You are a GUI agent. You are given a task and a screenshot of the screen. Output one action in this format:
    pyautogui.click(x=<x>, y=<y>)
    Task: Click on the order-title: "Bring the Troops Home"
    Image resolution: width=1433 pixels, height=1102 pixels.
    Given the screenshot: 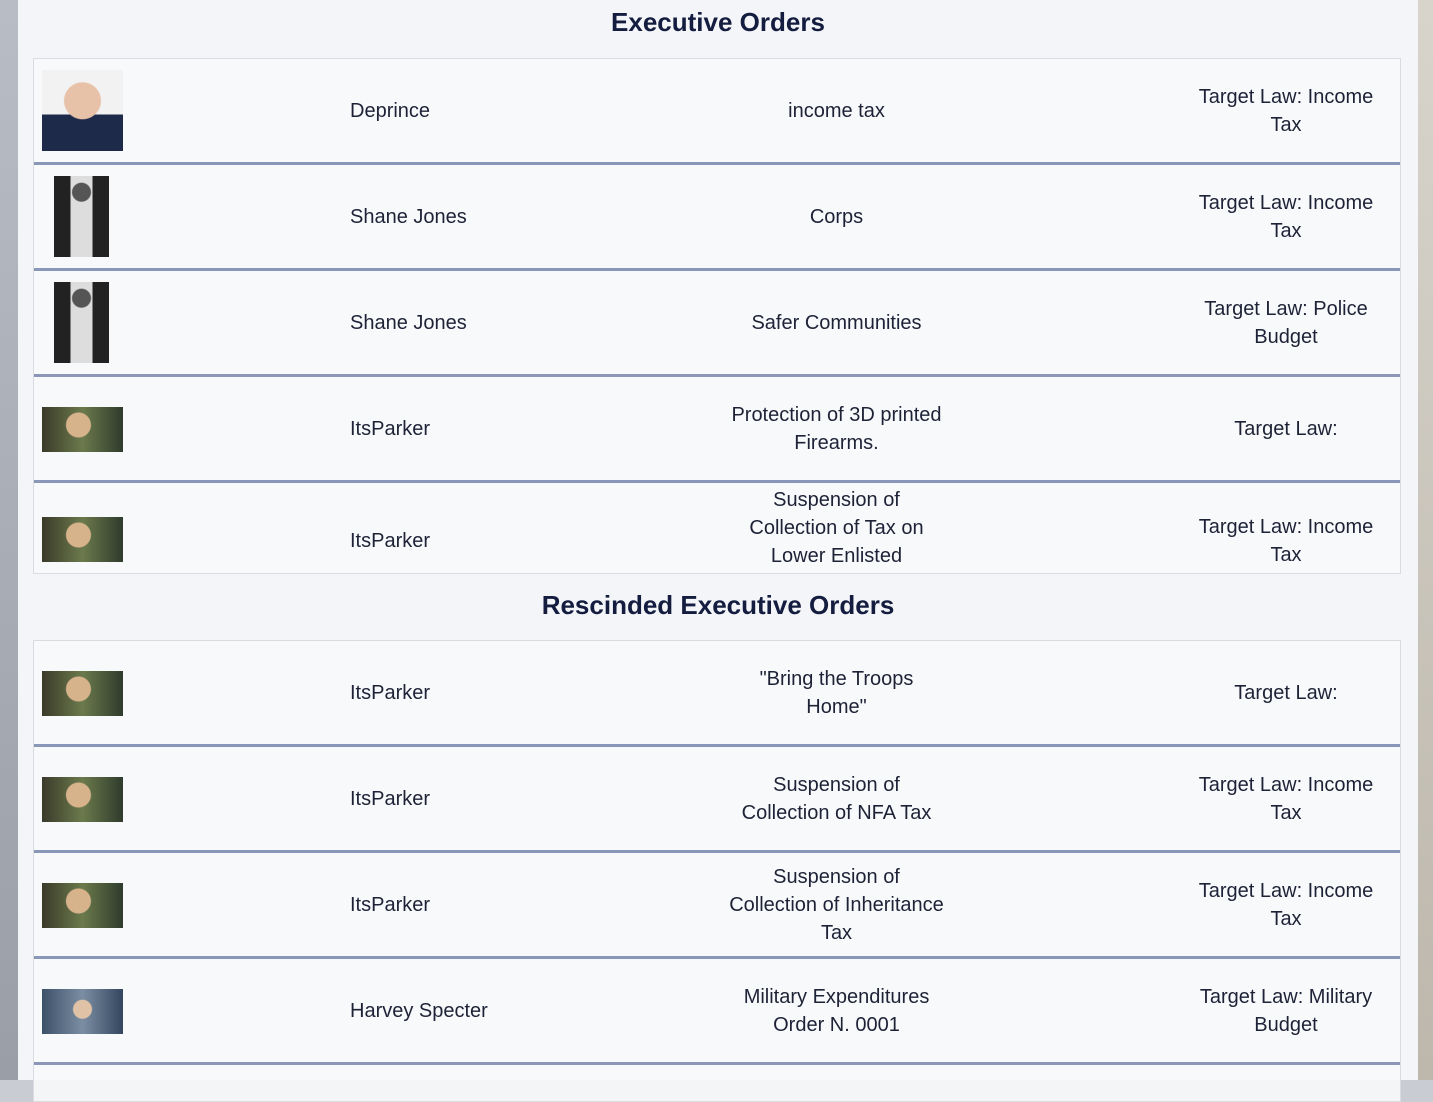 What is the action you would take?
    pyautogui.click(x=836, y=692)
    